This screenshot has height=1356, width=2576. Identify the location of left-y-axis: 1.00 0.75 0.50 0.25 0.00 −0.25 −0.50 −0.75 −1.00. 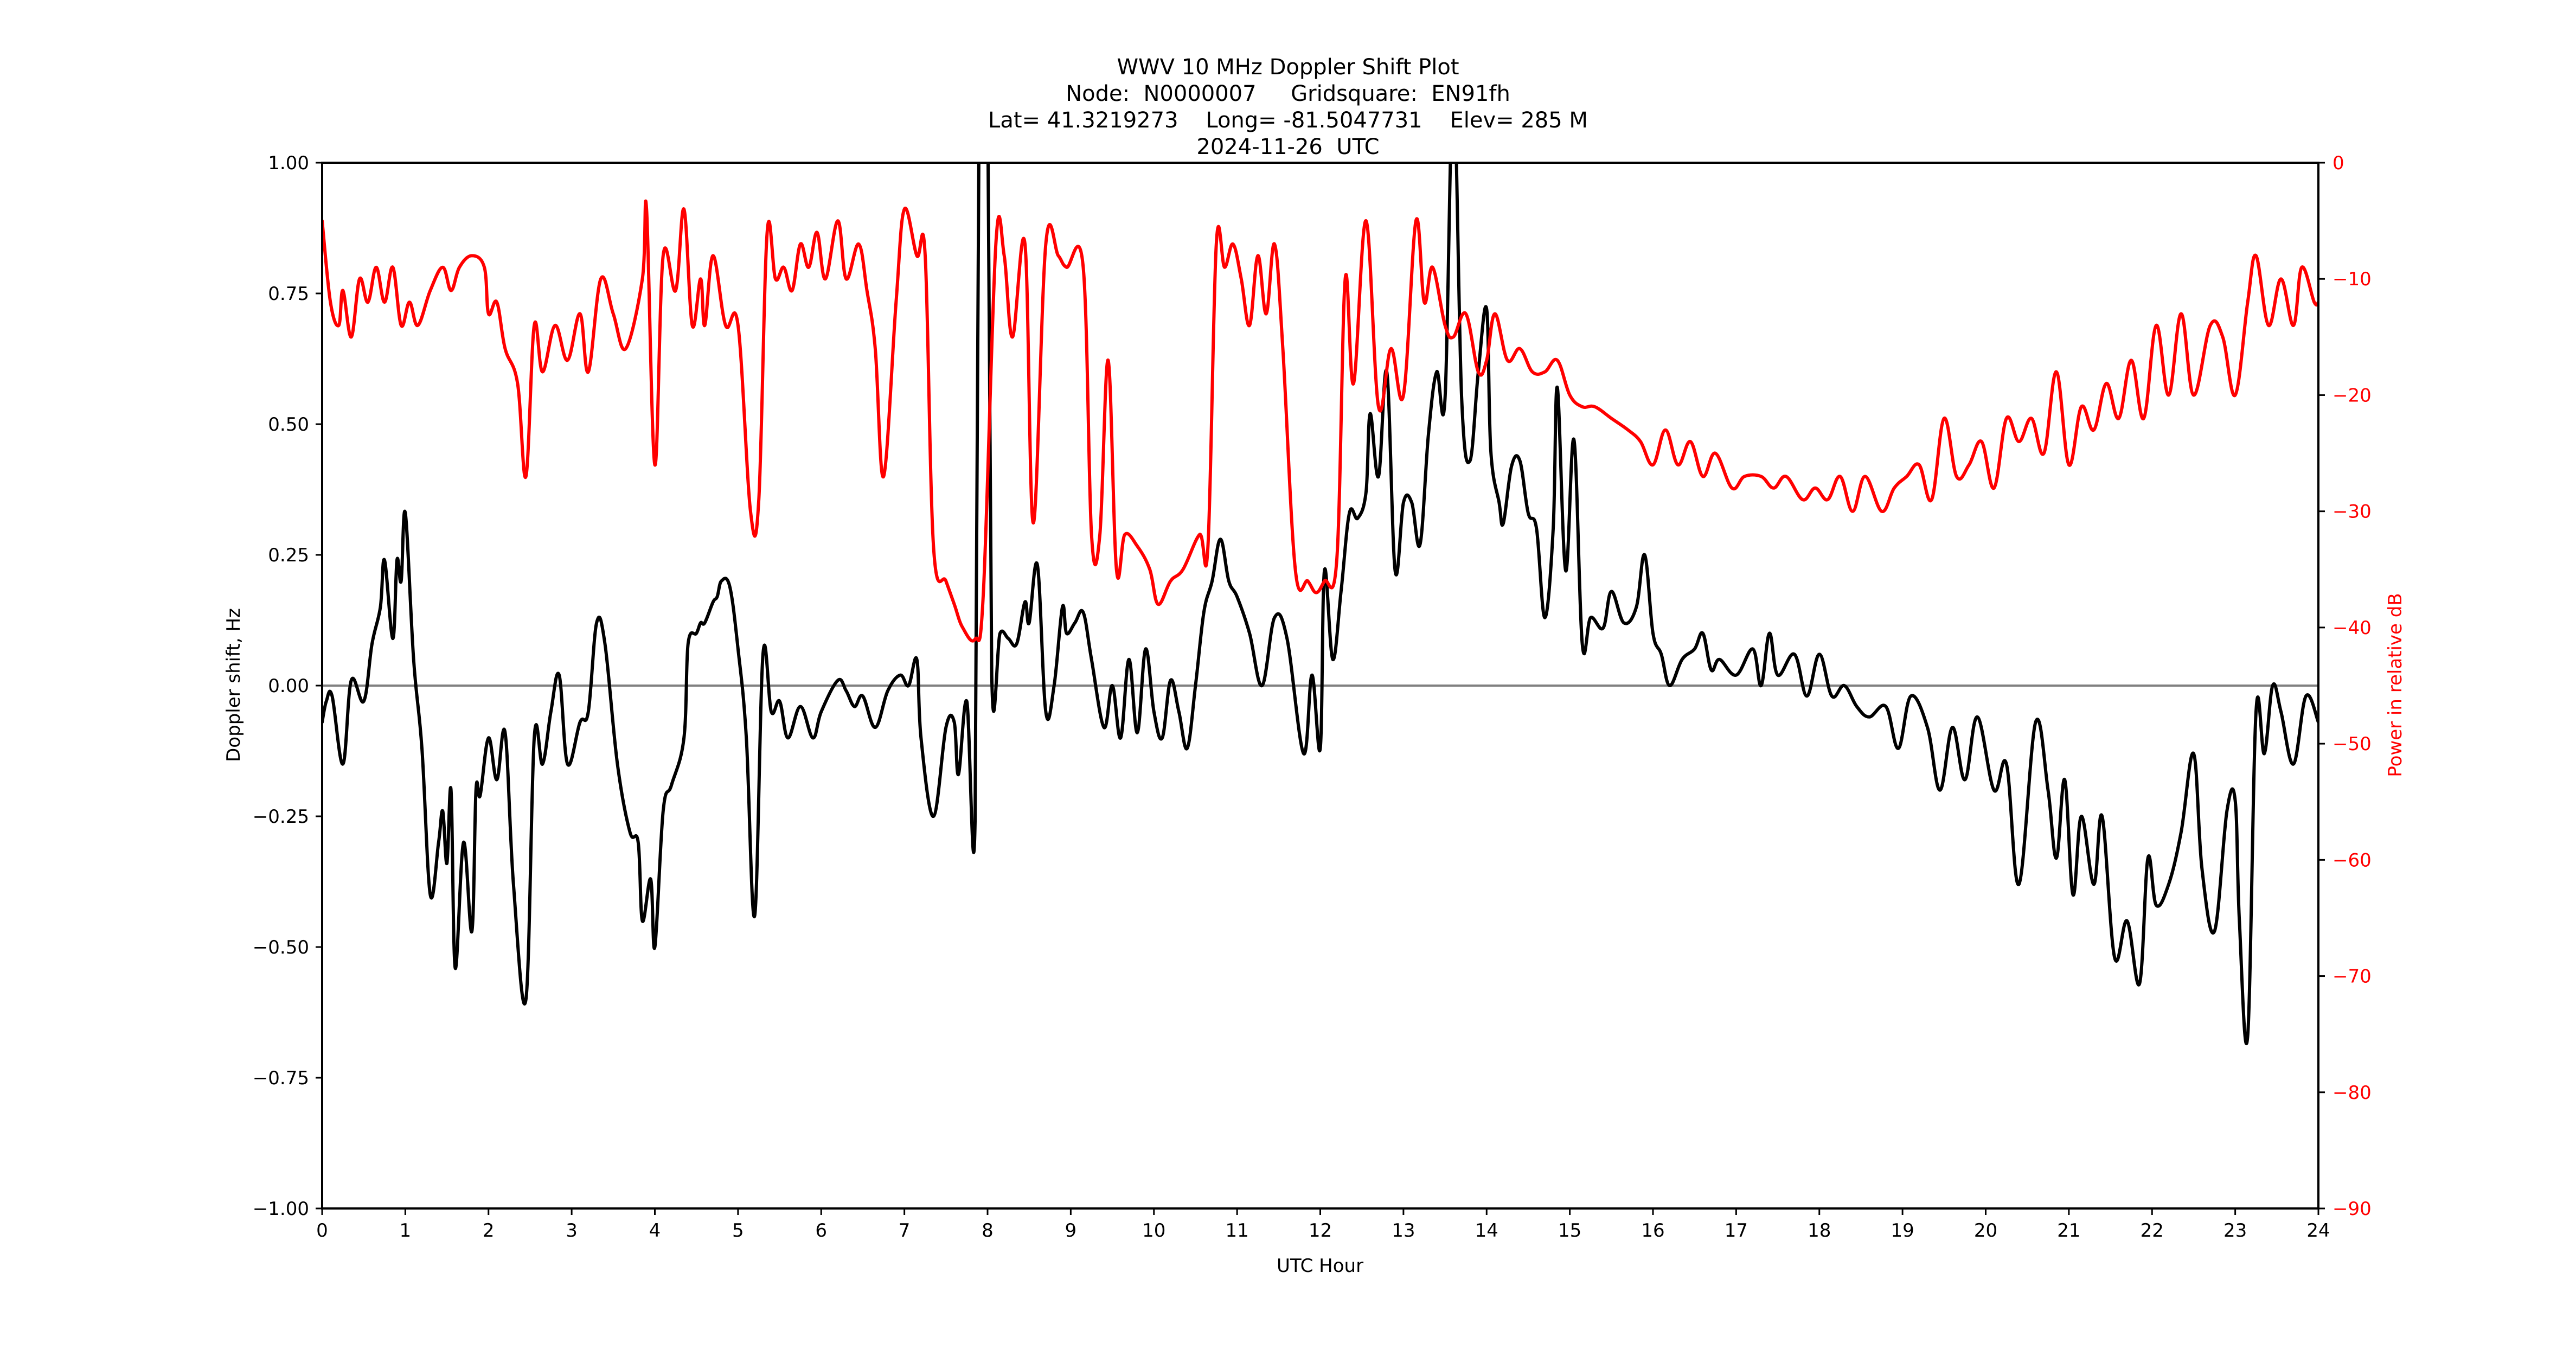
(287, 686).